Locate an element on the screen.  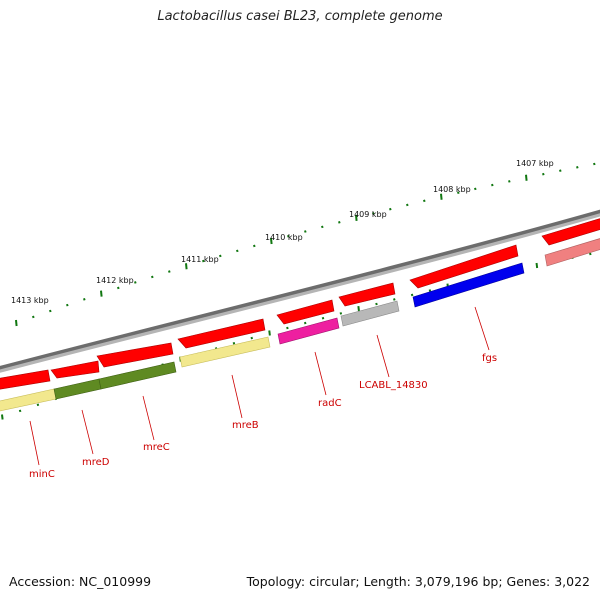
leader-mreC is located at coordinates (148, 418).